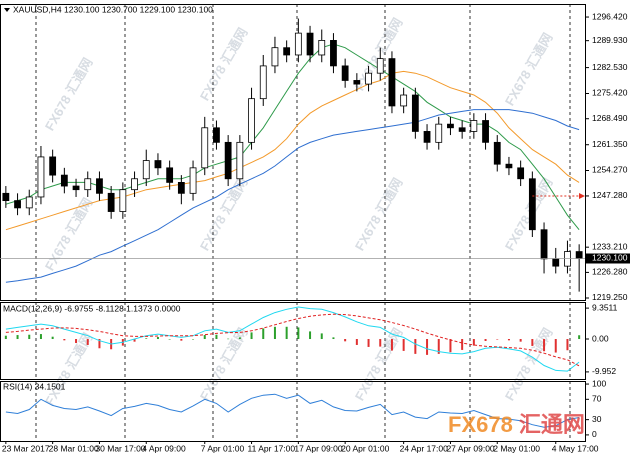  I want to click on y-tick-label: 30, so click(597, 419).